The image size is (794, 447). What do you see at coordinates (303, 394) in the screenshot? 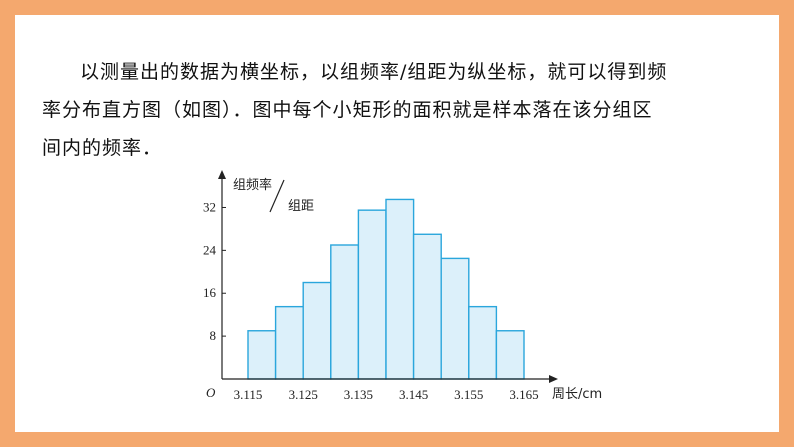
I see `x-tick-label: 3.125` at bounding box center [303, 394].